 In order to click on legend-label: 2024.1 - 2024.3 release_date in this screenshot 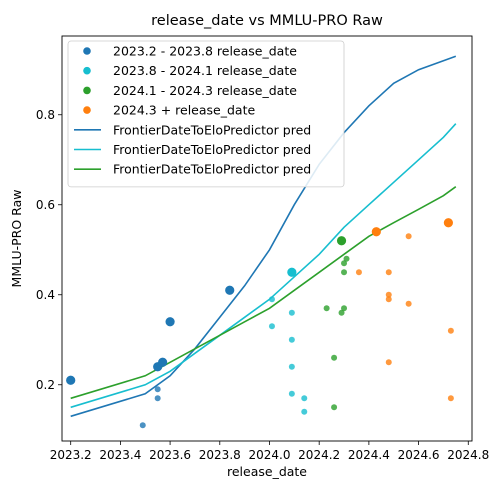, I will do `click(205, 90)`.